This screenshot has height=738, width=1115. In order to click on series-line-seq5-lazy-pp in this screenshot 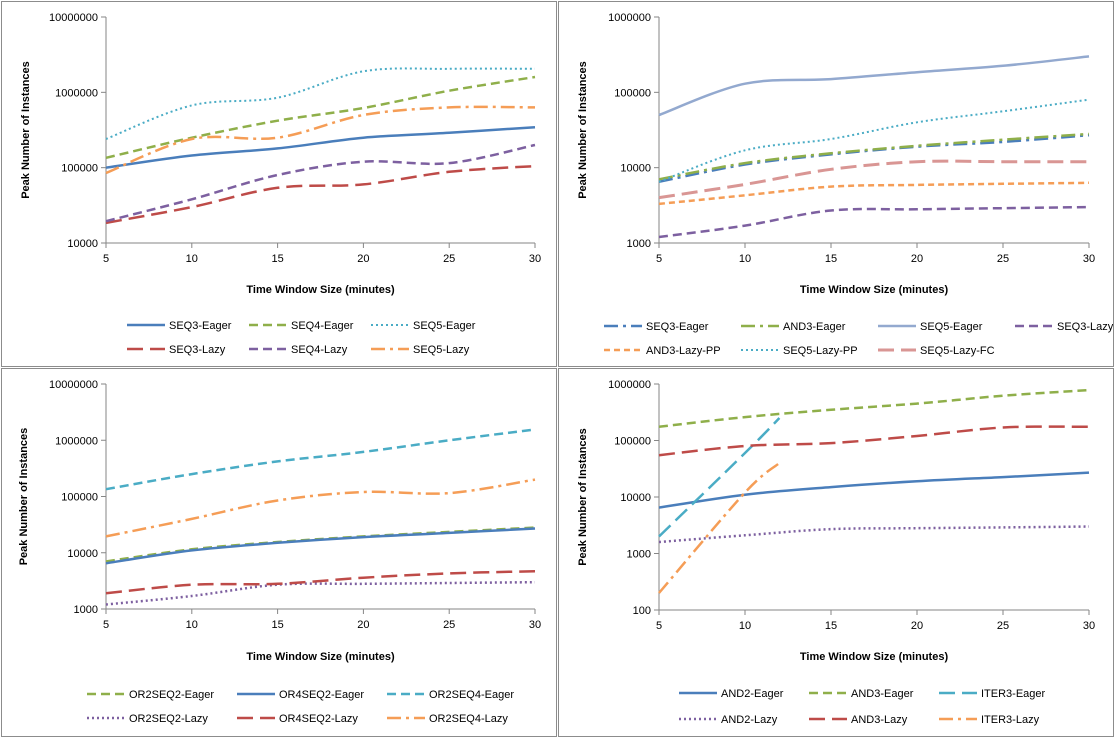, I will do `click(874, 140)`.